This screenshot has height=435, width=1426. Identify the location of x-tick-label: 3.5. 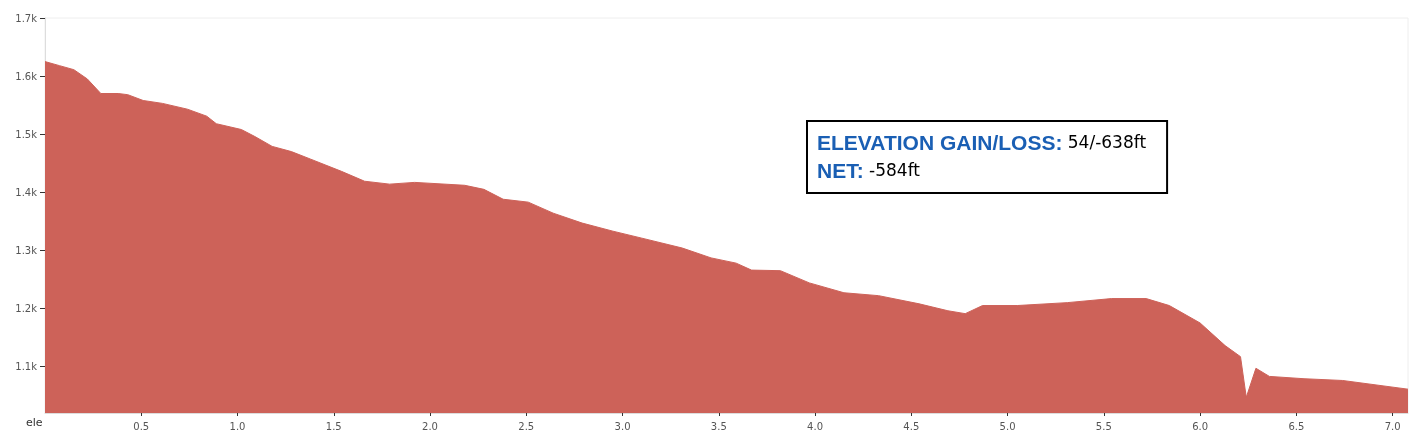
(718, 426).